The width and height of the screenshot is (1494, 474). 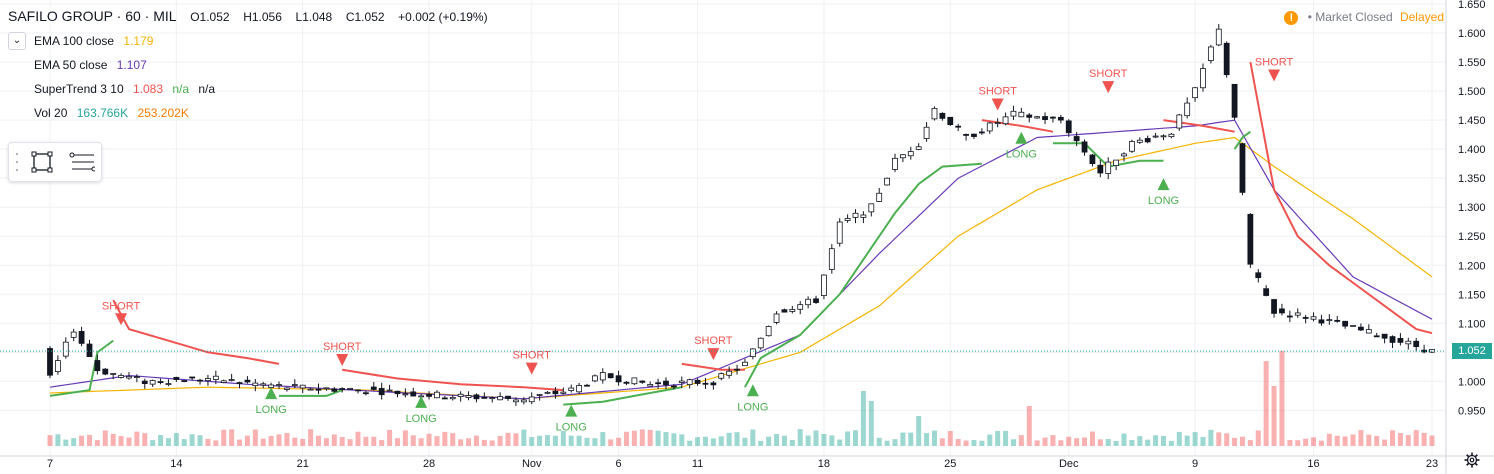 I want to click on price-tick-label: 1.150, so click(x=1472, y=295).